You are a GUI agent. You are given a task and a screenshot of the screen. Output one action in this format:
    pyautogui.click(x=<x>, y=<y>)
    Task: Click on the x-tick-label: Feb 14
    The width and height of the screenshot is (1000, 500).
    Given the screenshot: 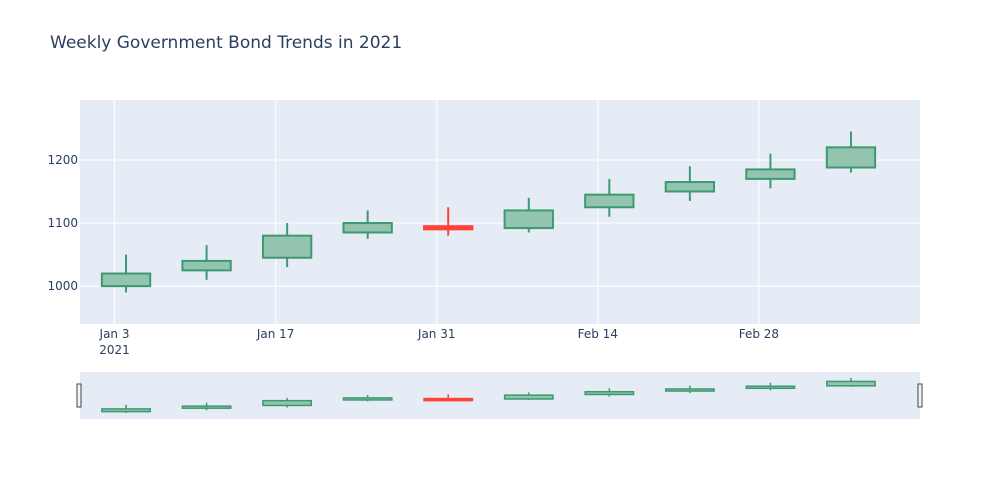 What is the action you would take?
    pyautogui.click(x=598, y=334)
    